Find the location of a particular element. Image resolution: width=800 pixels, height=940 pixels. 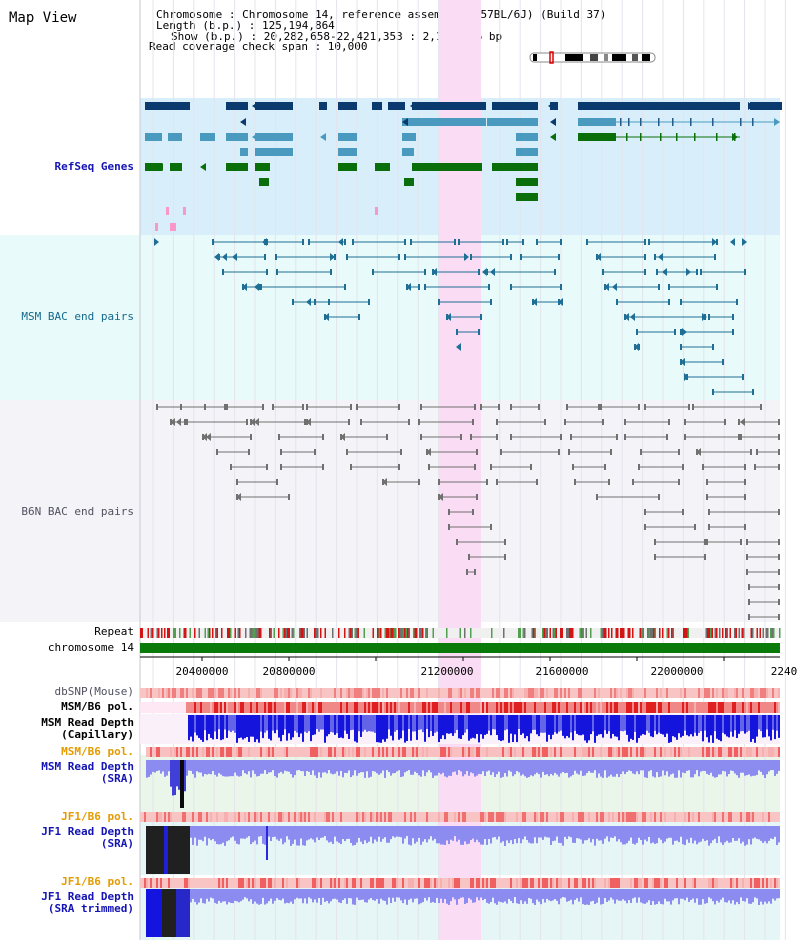

track-label-jf1-b6-pol: JF1/B6 pol. is located at coordinates (97, 816).